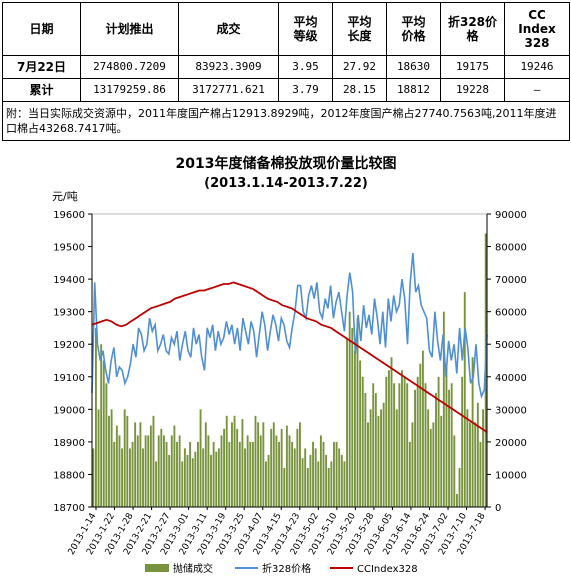 This screenshot has height=584, width=571. What do you see at coordinates (129, 67) in the screenshot?
I see `table-cell: 274800.7209` at bounding box center [129, 67].